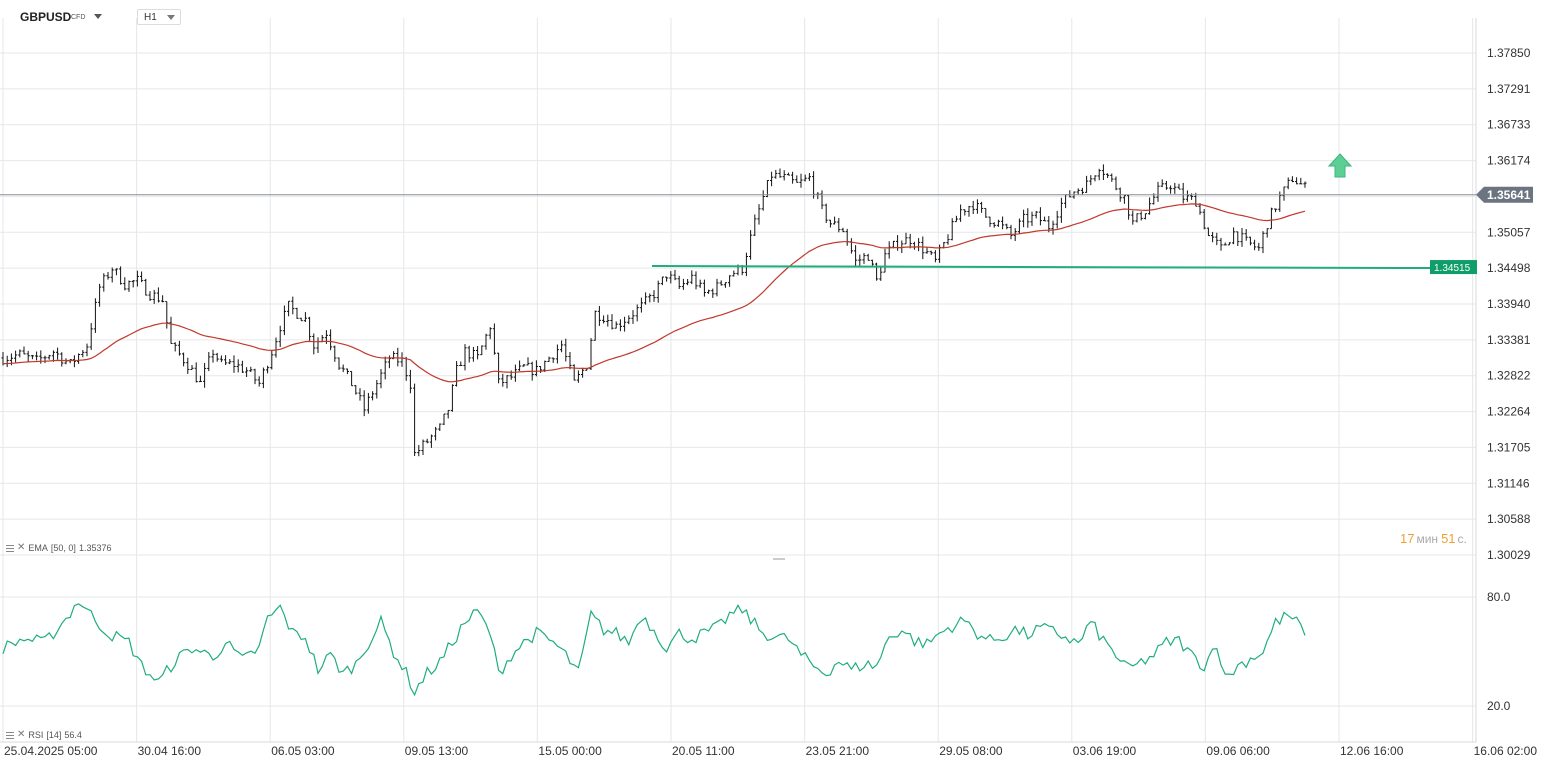  What do you see at coordinates (150, 17) in the screenshot?
I see `timeframe-label: H1` at bounding box center [150, 17].